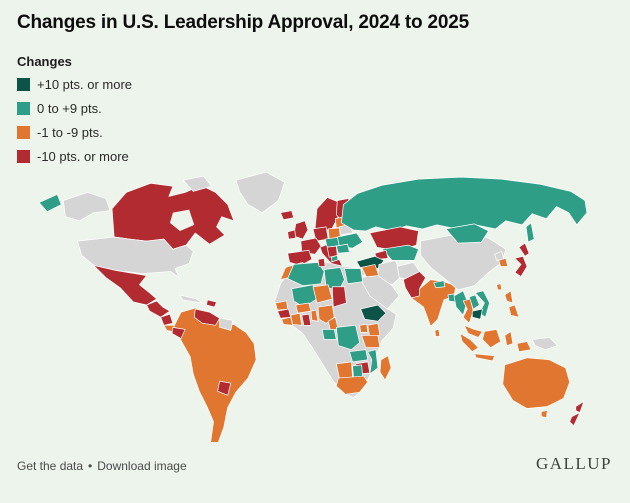  I want to click on region-east-indonesia, so click(524, 347).